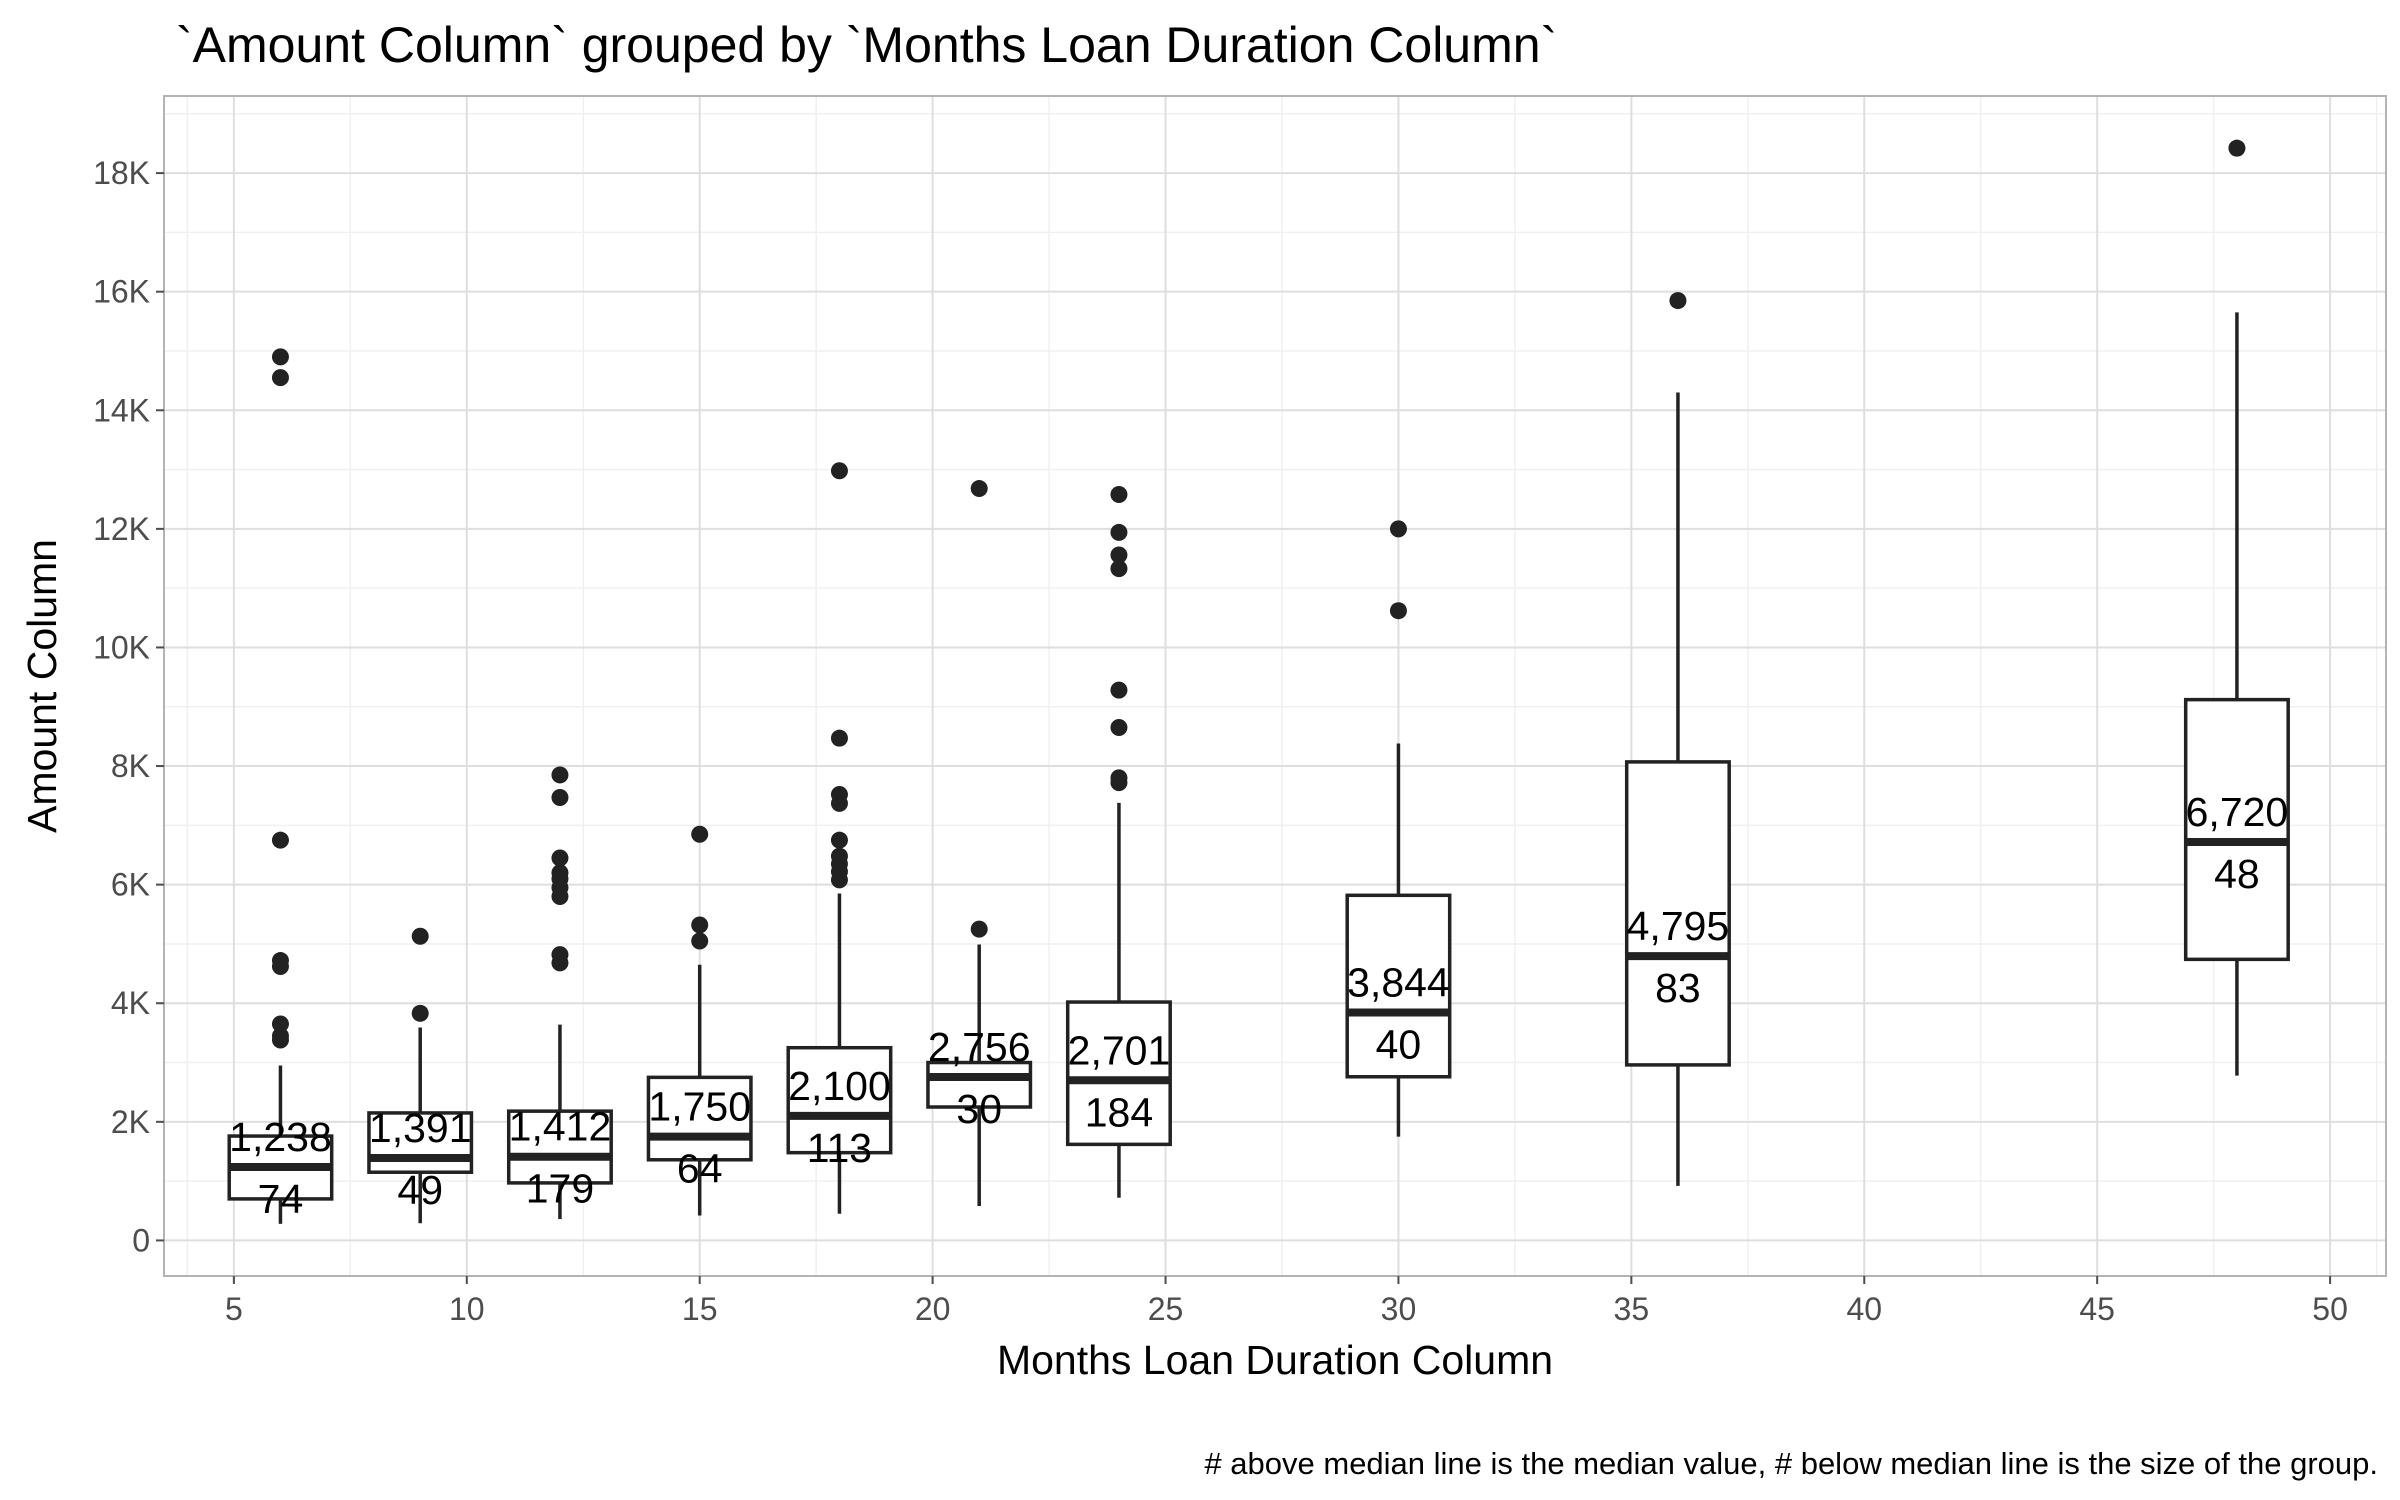 This screenshot has height=1500, width=2400. Describe the element at coordinates (121, 410) in the screenshot. I see `y-tick-label: 14K` at that location.